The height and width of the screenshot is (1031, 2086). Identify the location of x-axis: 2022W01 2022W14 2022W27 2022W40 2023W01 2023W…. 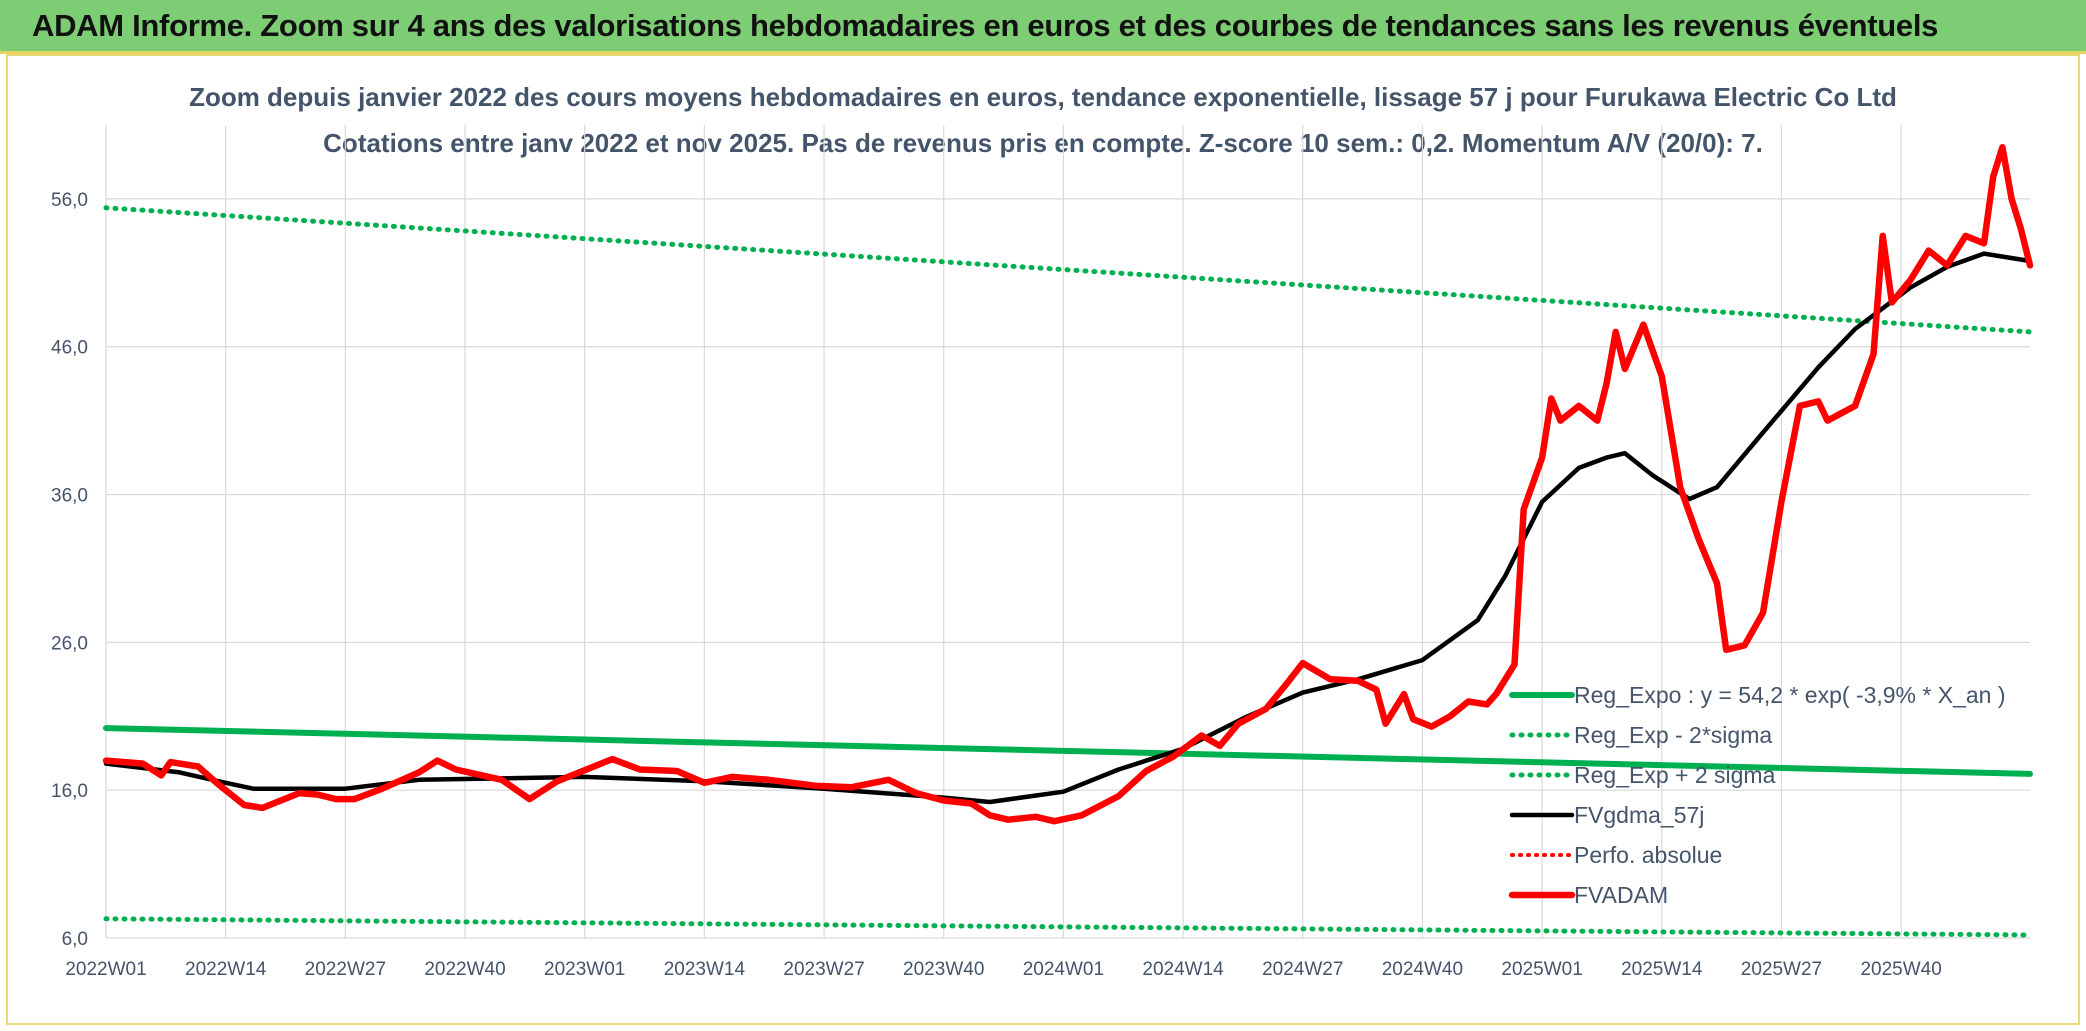
(1003, 969).